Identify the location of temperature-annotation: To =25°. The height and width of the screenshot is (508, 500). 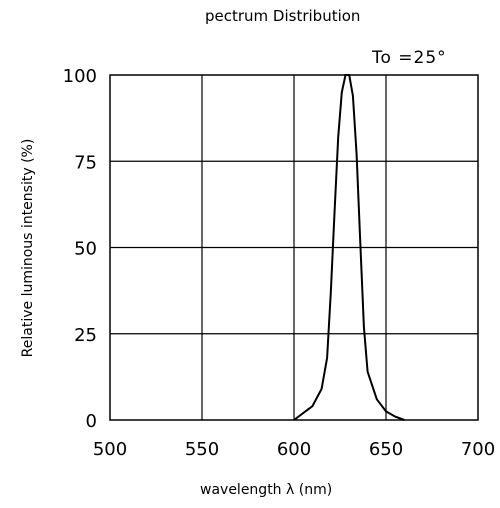
(409, 58).